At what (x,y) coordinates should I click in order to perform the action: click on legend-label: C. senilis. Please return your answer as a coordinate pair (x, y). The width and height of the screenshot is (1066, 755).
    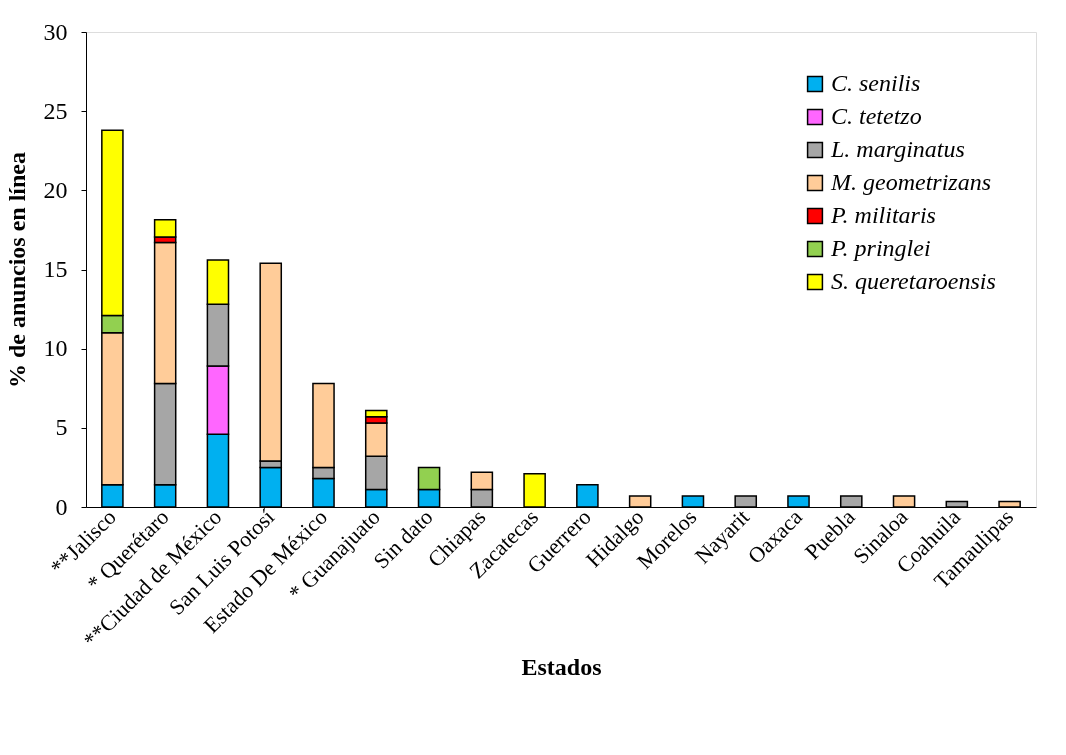
    Looking at the image, I should click on (876, 83).